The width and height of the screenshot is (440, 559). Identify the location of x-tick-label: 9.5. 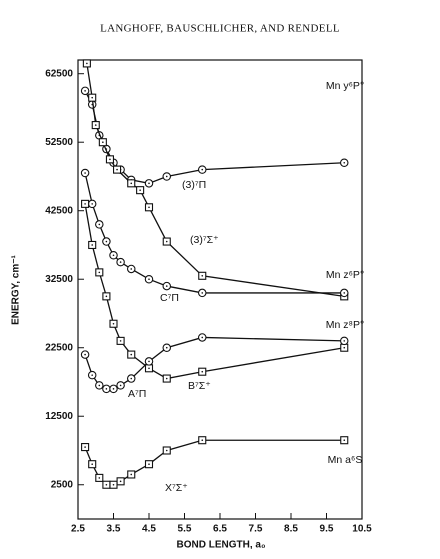
(327, 529).